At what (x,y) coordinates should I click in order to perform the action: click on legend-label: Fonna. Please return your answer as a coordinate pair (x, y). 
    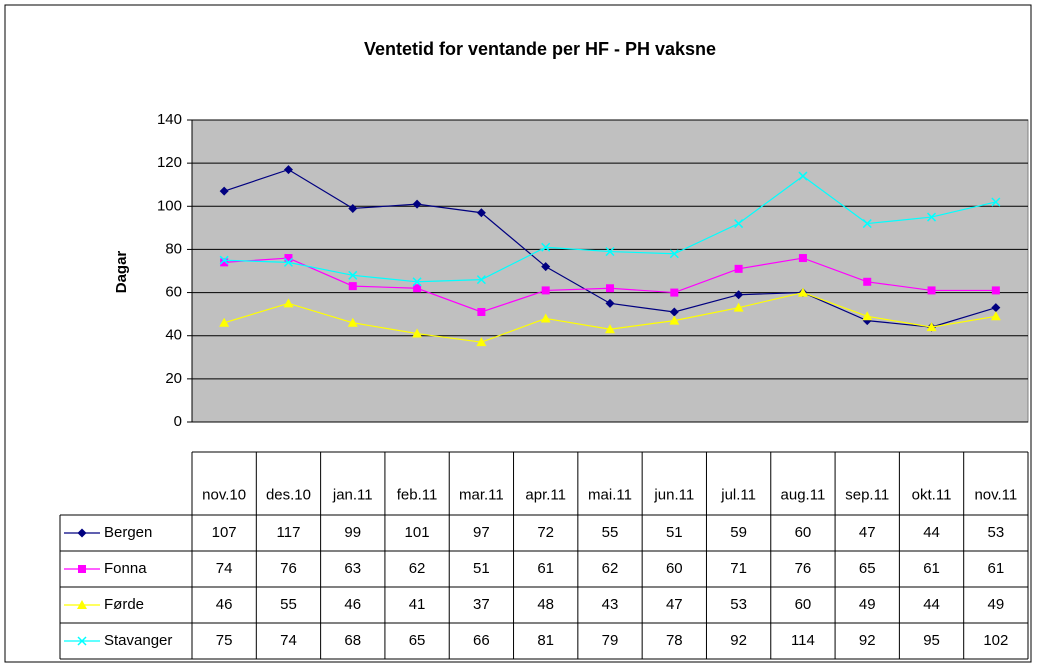
    Looking at the image, I should click on (125, 568).